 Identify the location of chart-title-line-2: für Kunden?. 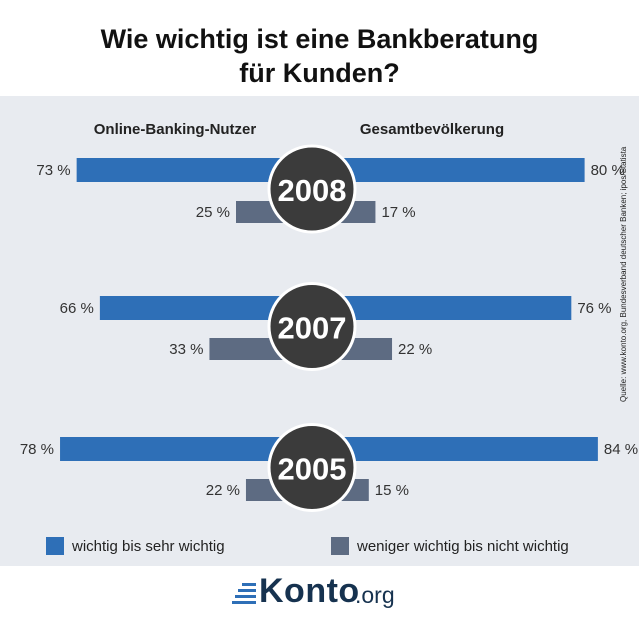
(319, 73).